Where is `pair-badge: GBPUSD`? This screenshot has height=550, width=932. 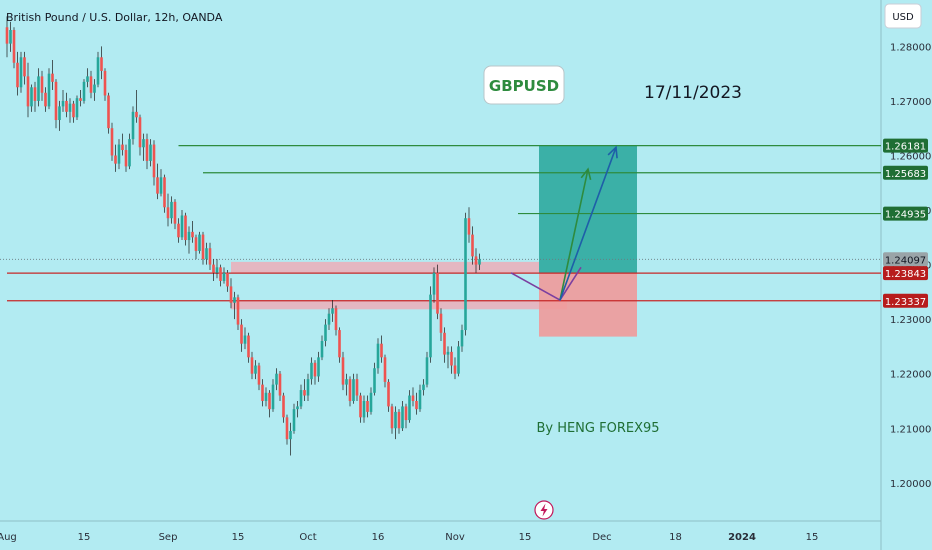
pair-badge: GBPUSD is located at coordinates (524, 85).